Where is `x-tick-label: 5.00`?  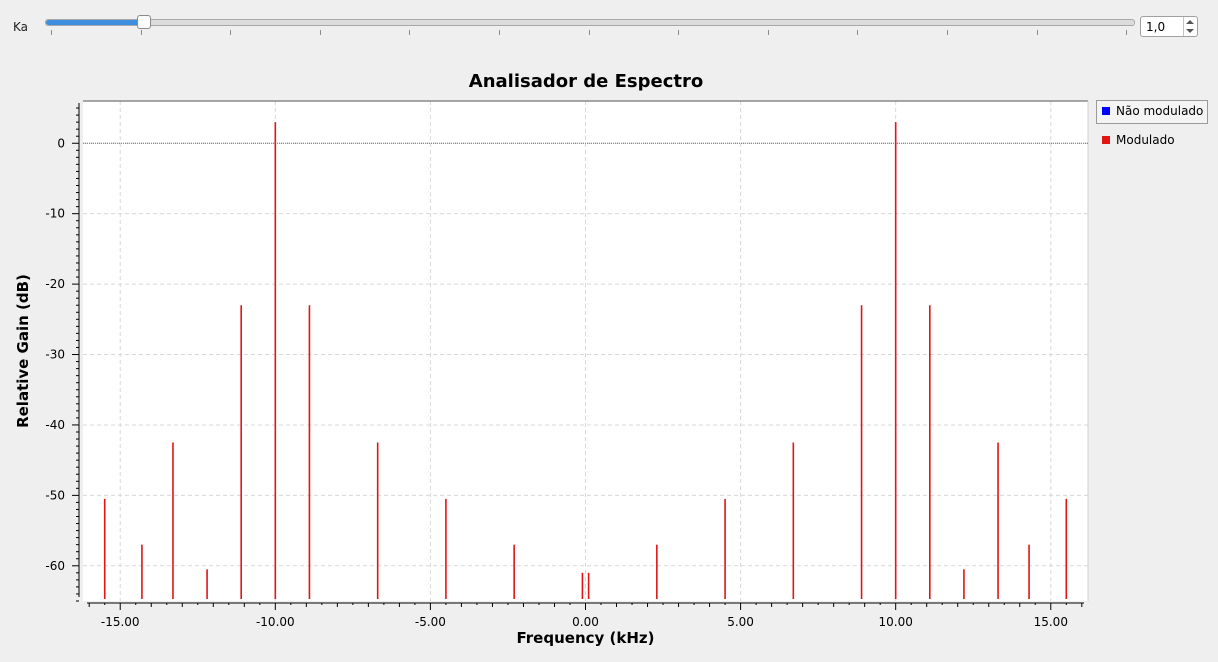
x-tick-label: 5.00 is located at coordinates (740, 622).